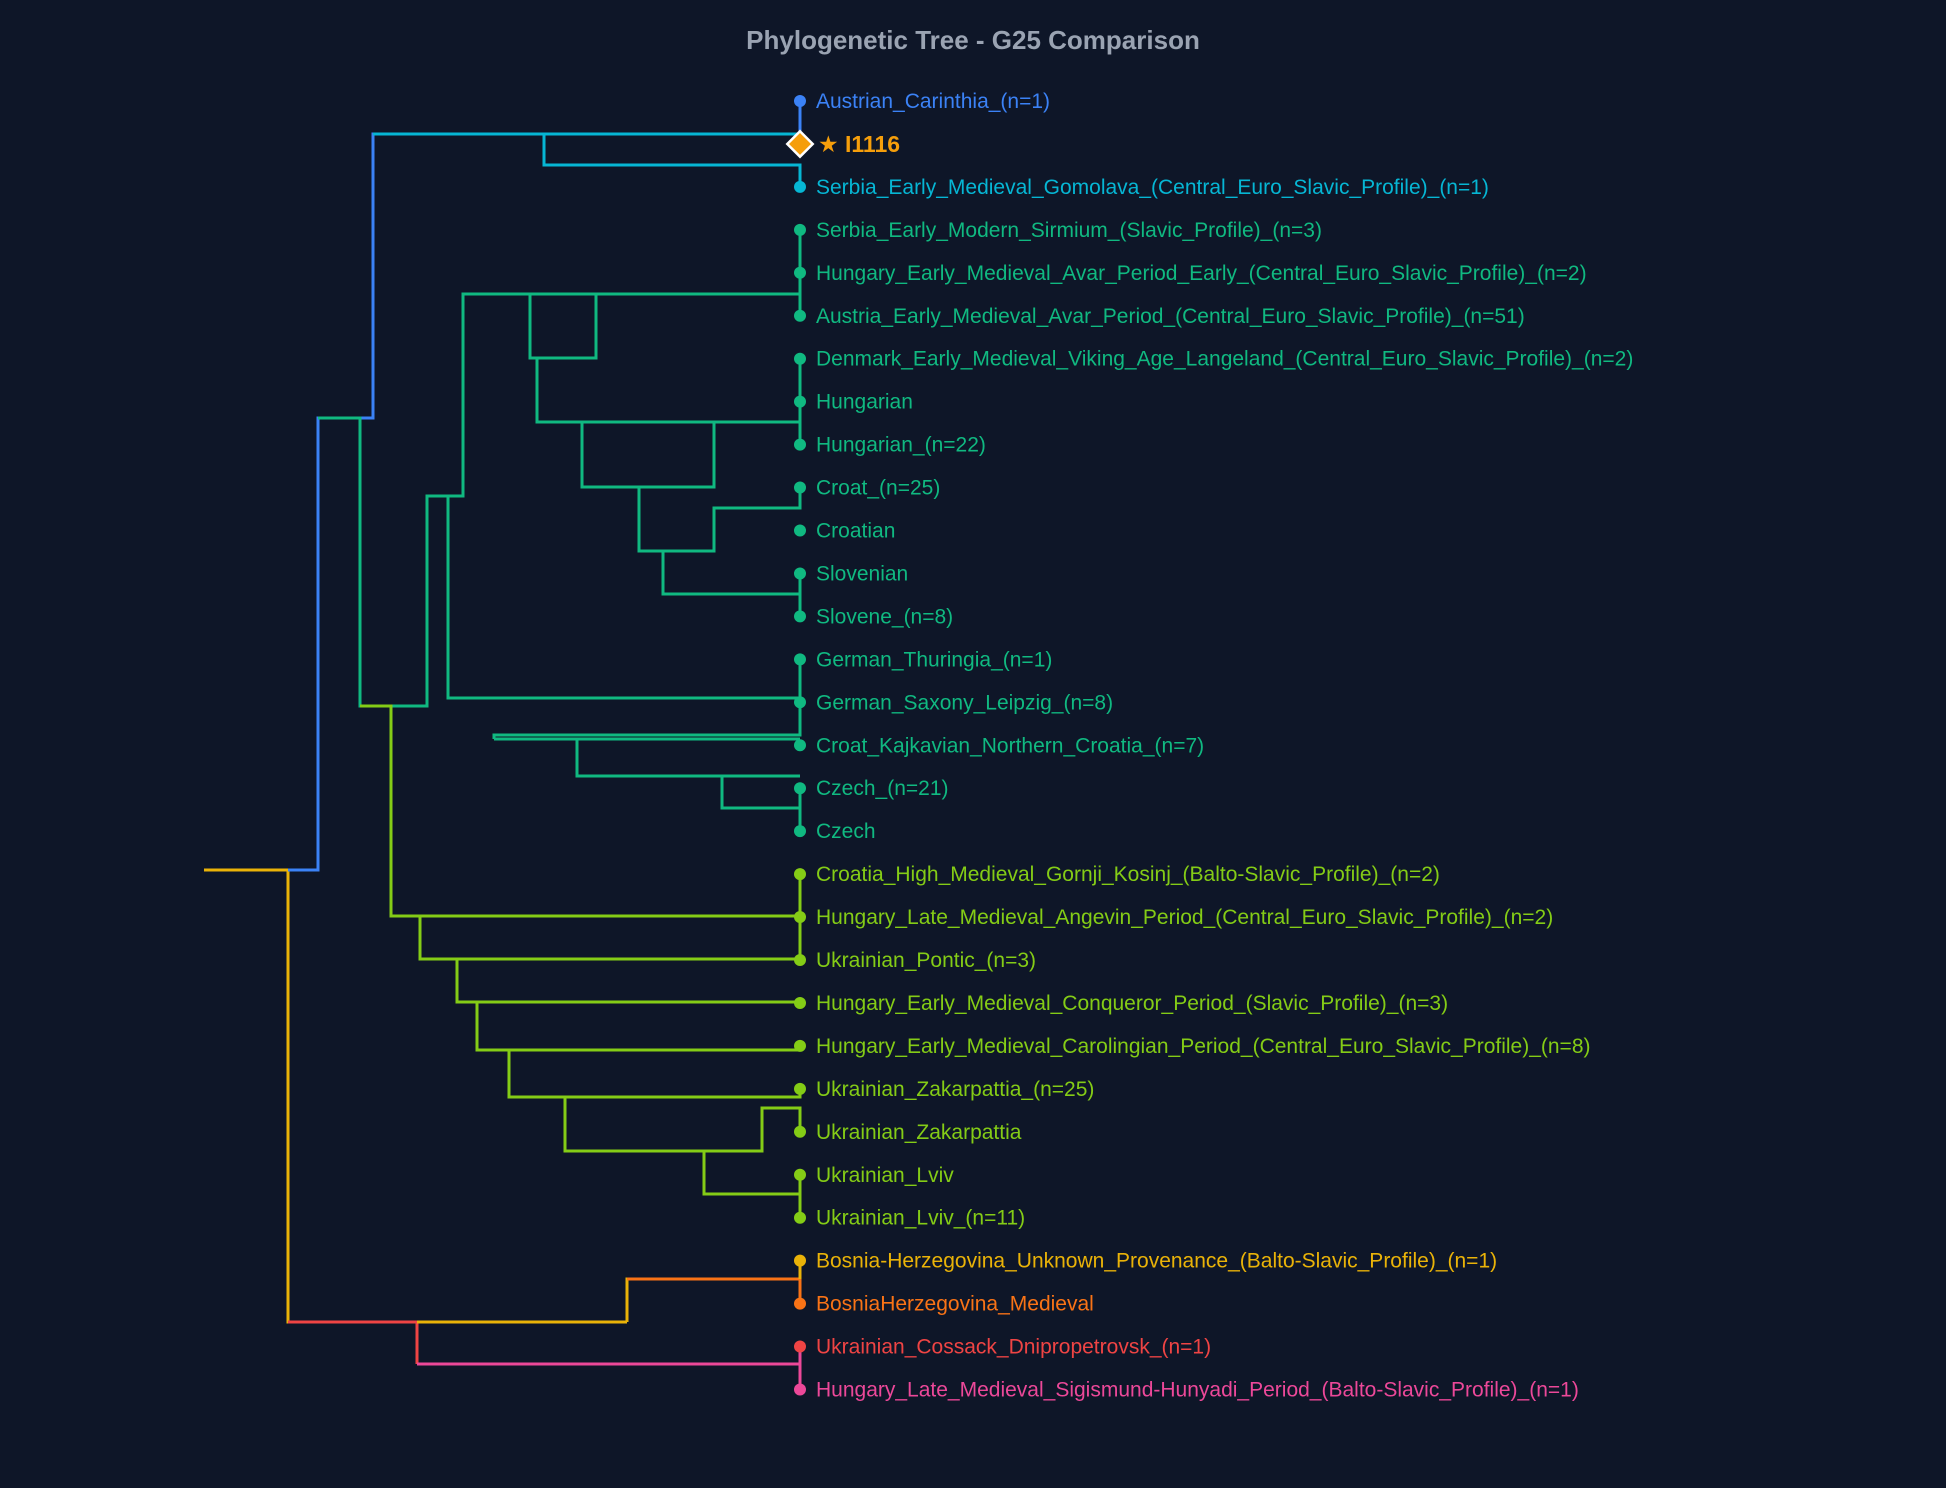 The width and height of the screenshot is (1946, 1488). I want to click on branch-lime-zak, so click(654, 1101).